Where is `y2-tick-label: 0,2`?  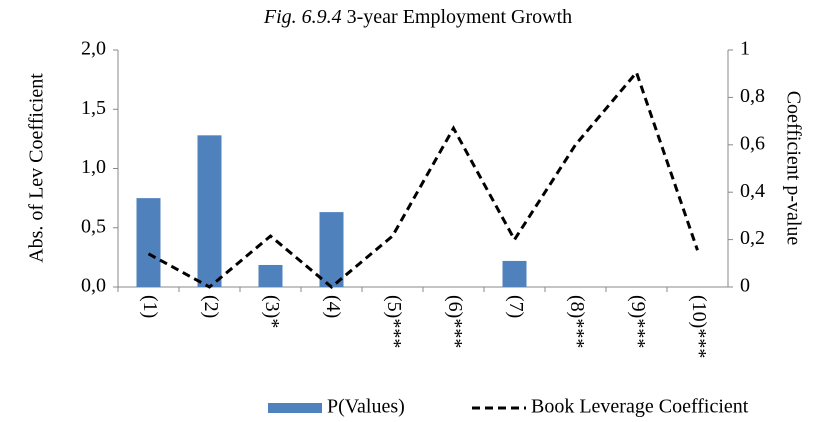 y2-tick-label: 0,2 is located at coordinates (752, 238).